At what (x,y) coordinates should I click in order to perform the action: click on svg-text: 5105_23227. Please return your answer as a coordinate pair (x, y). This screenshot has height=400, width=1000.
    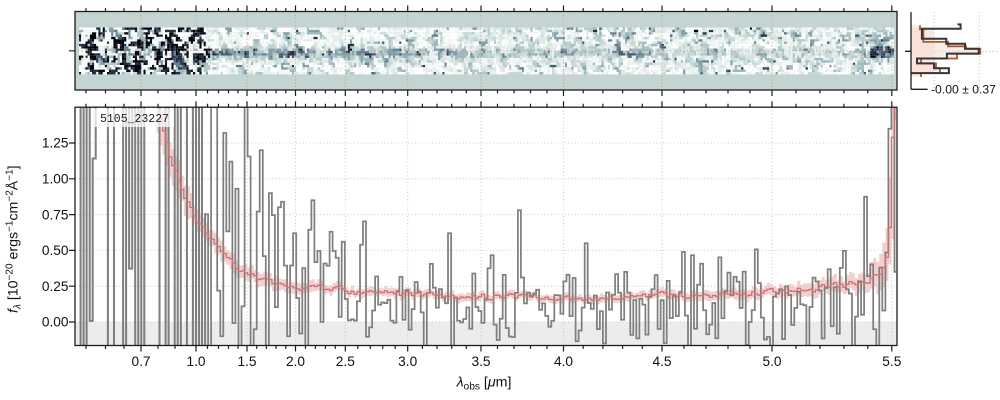
    Looking at the image, I should click on (134, 119).